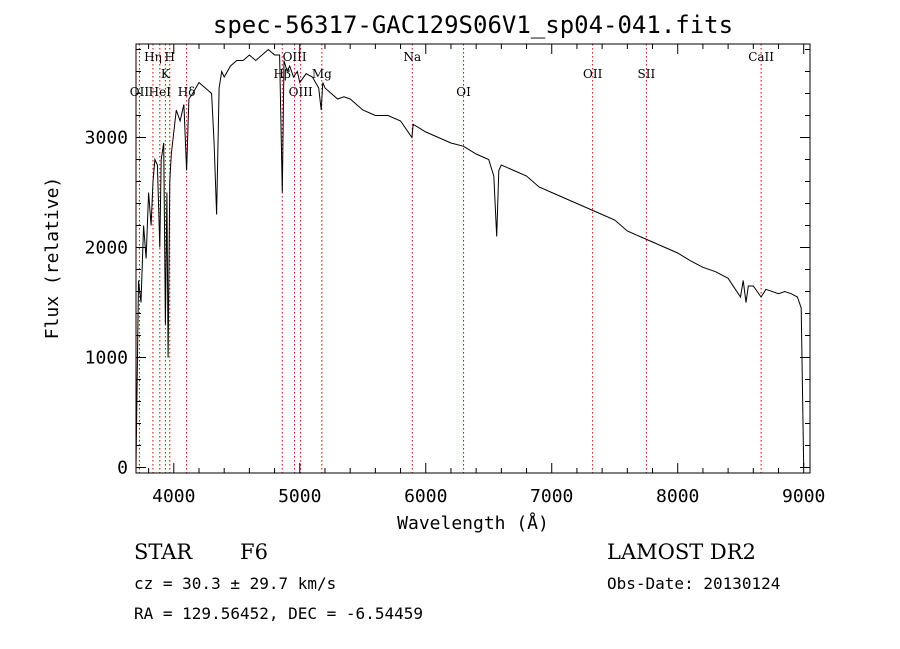  I want to click on line-marker-label: Hη, so click(153, 57).